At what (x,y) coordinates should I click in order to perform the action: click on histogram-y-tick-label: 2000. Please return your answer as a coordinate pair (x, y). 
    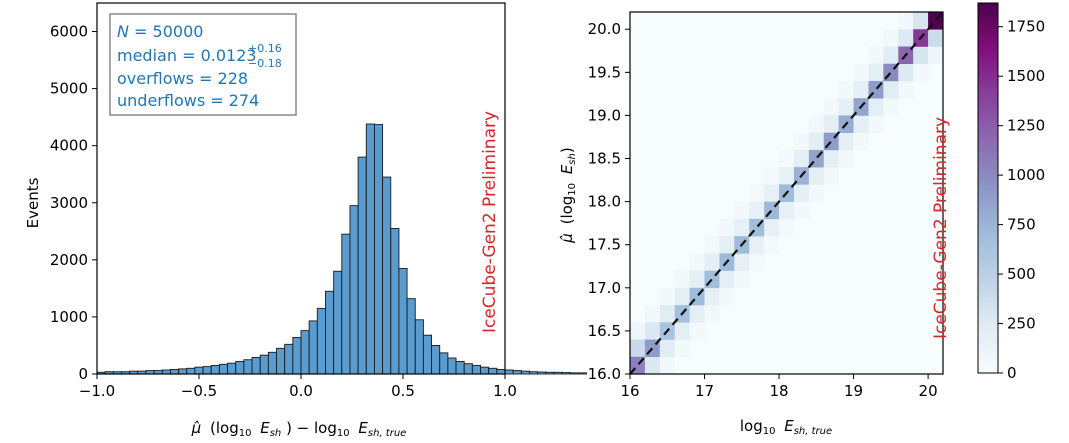
    Looking at the image, I should click on (69, 260).